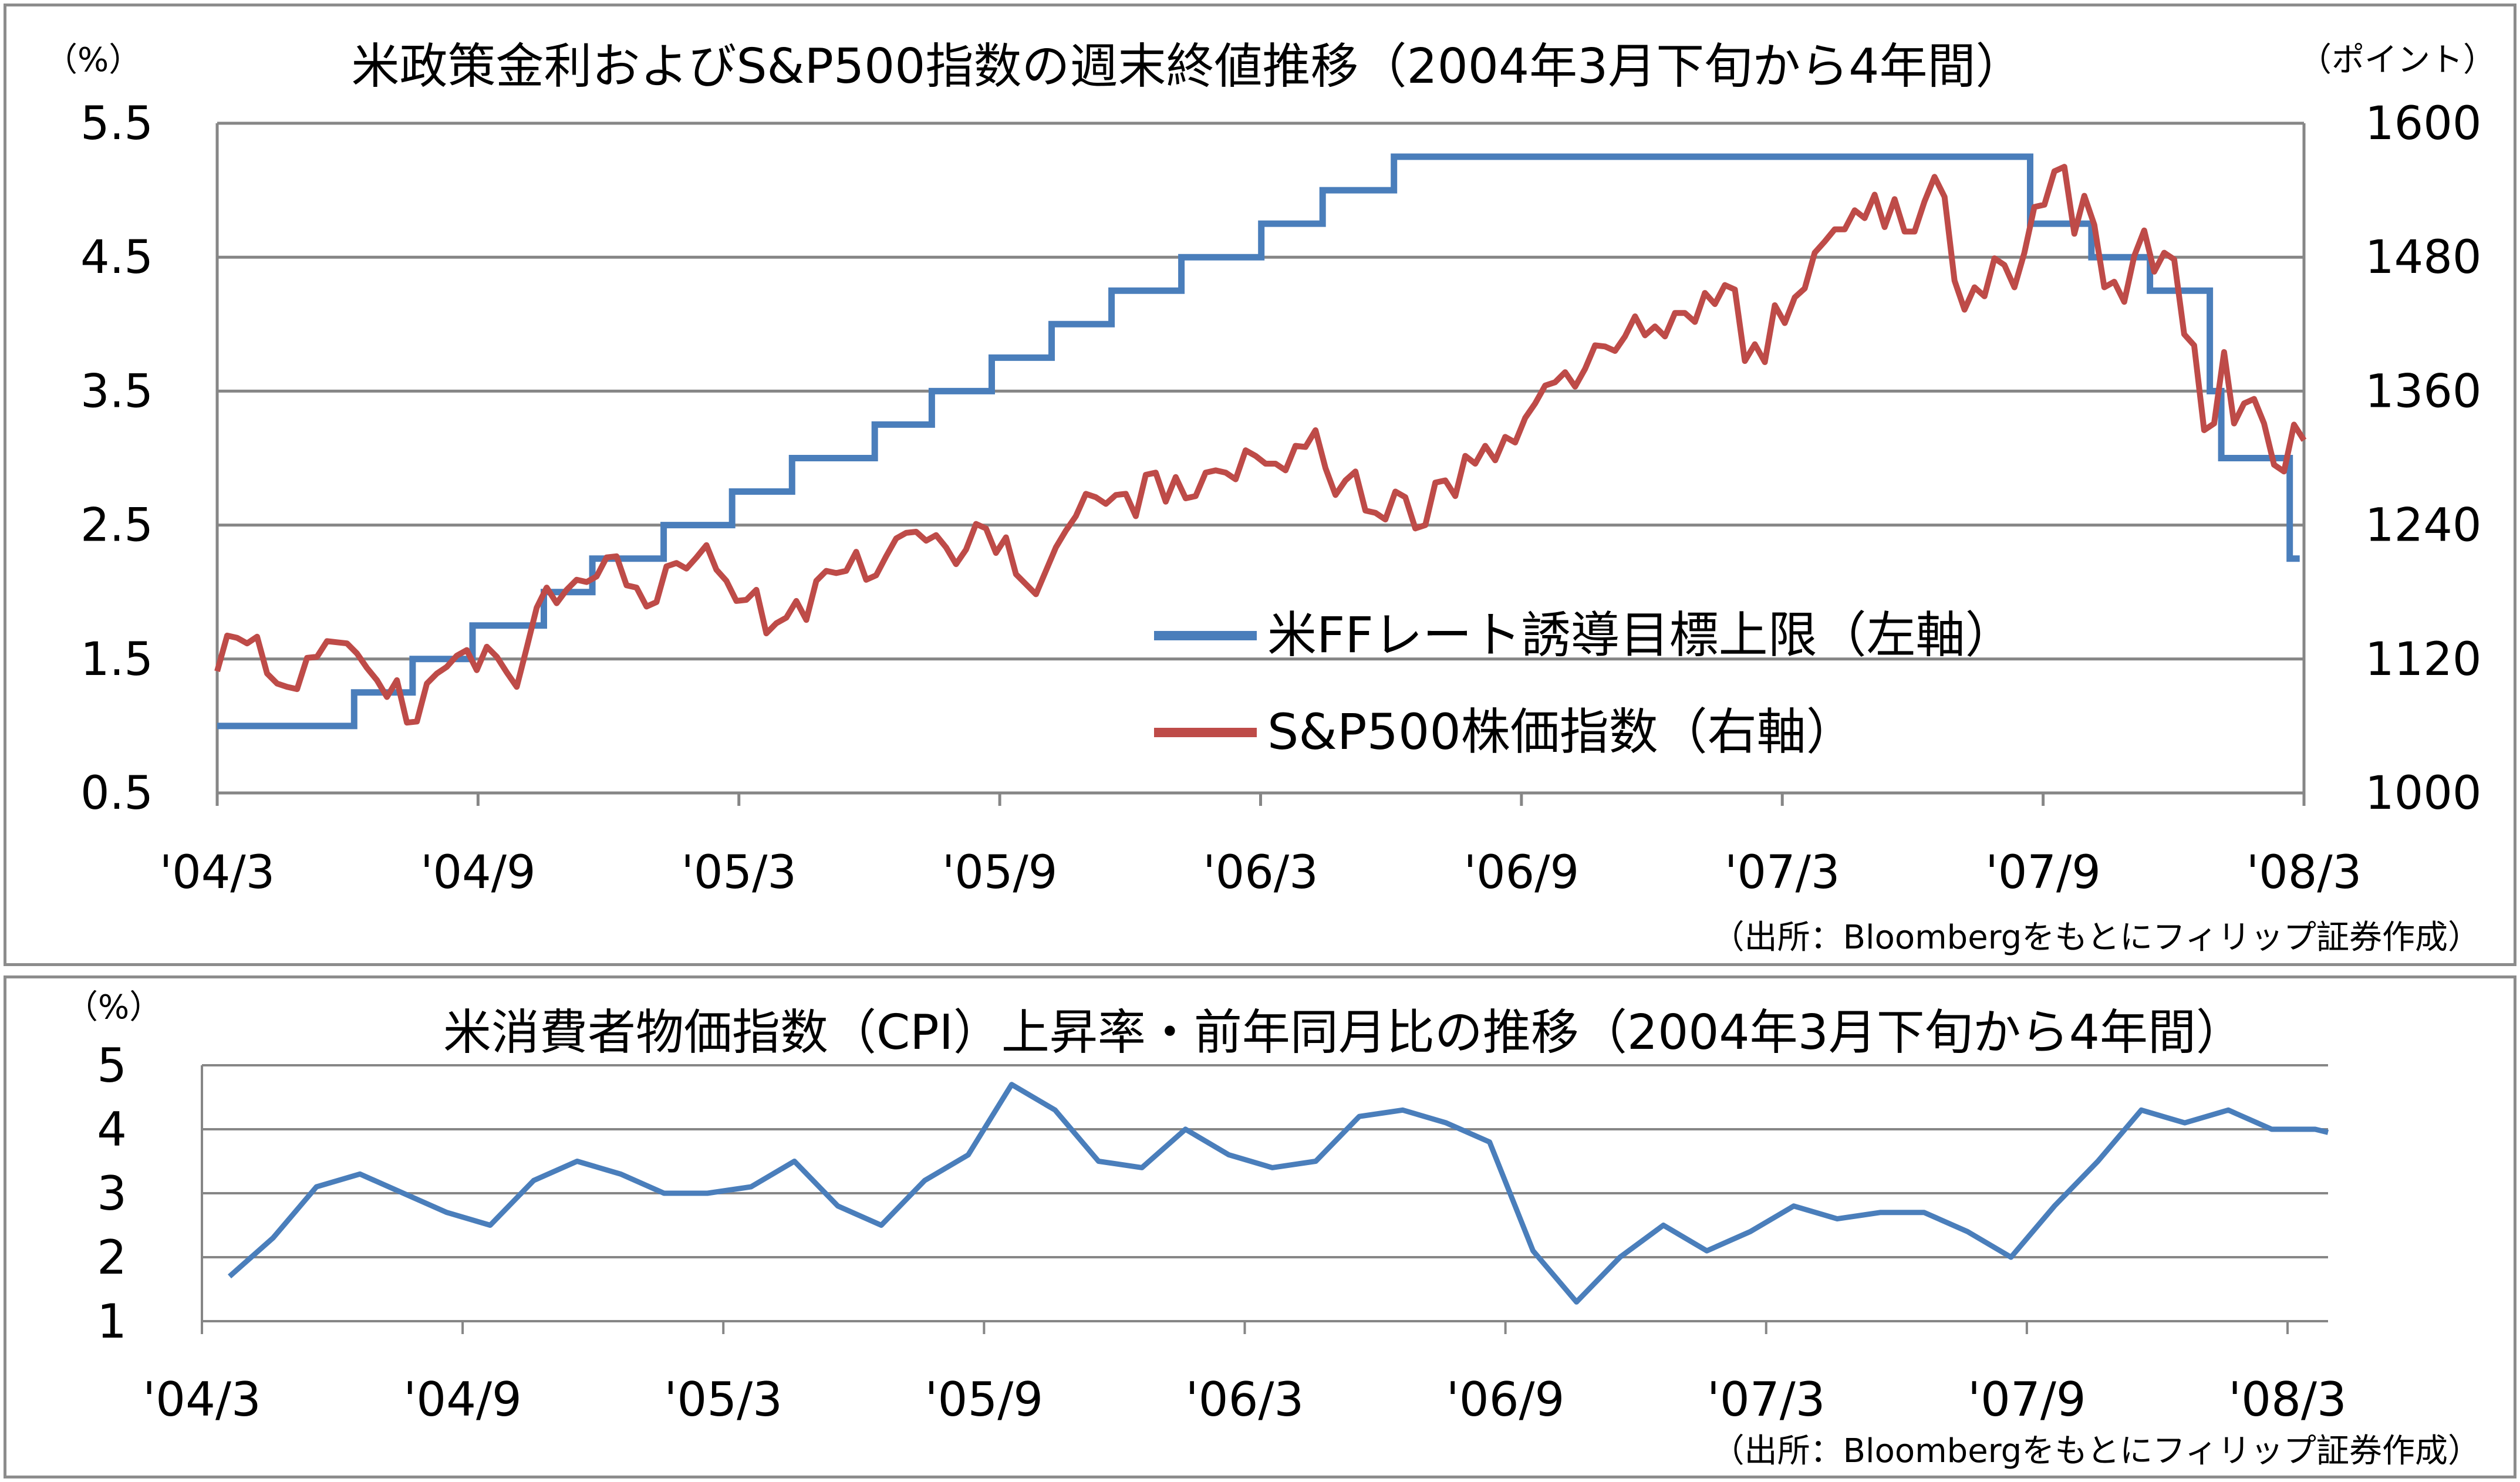  I want to click on y-tick-label: 3, so click(112, 1193).